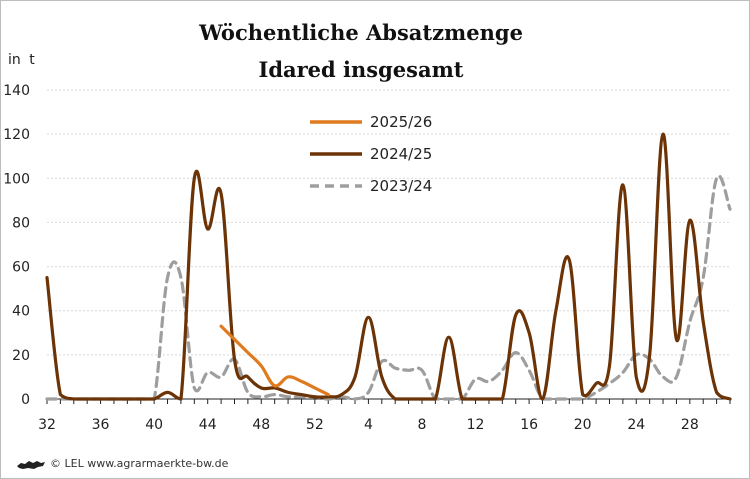  I want to click on x-tick-label: 36, so click(101, 425).